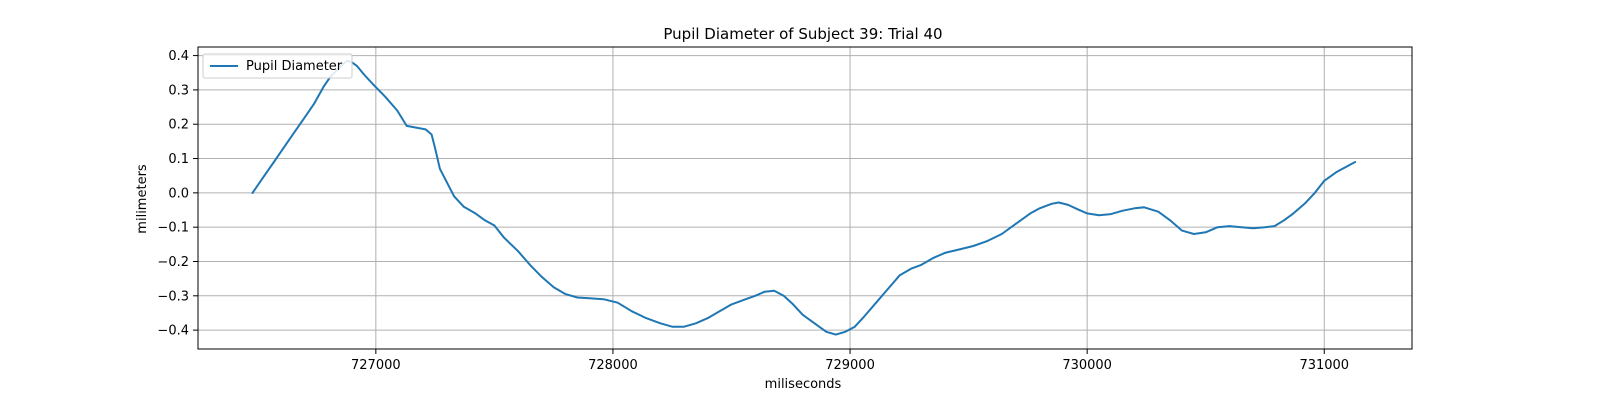  Describe the element at coordinates (173, 228) in the screenshot. I see `y-tick-label: −0.1` at that location.